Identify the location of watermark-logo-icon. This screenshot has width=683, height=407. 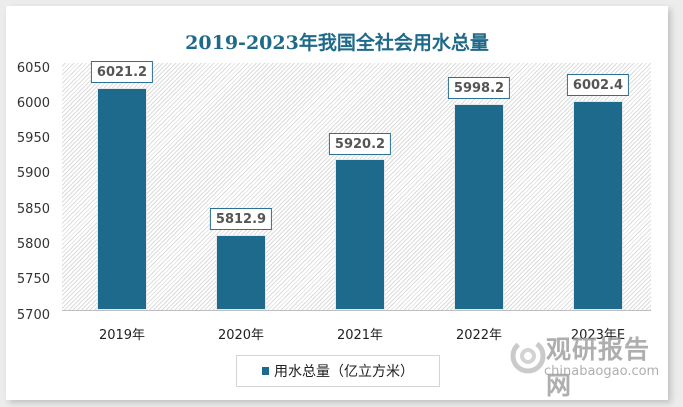
(528, 356).